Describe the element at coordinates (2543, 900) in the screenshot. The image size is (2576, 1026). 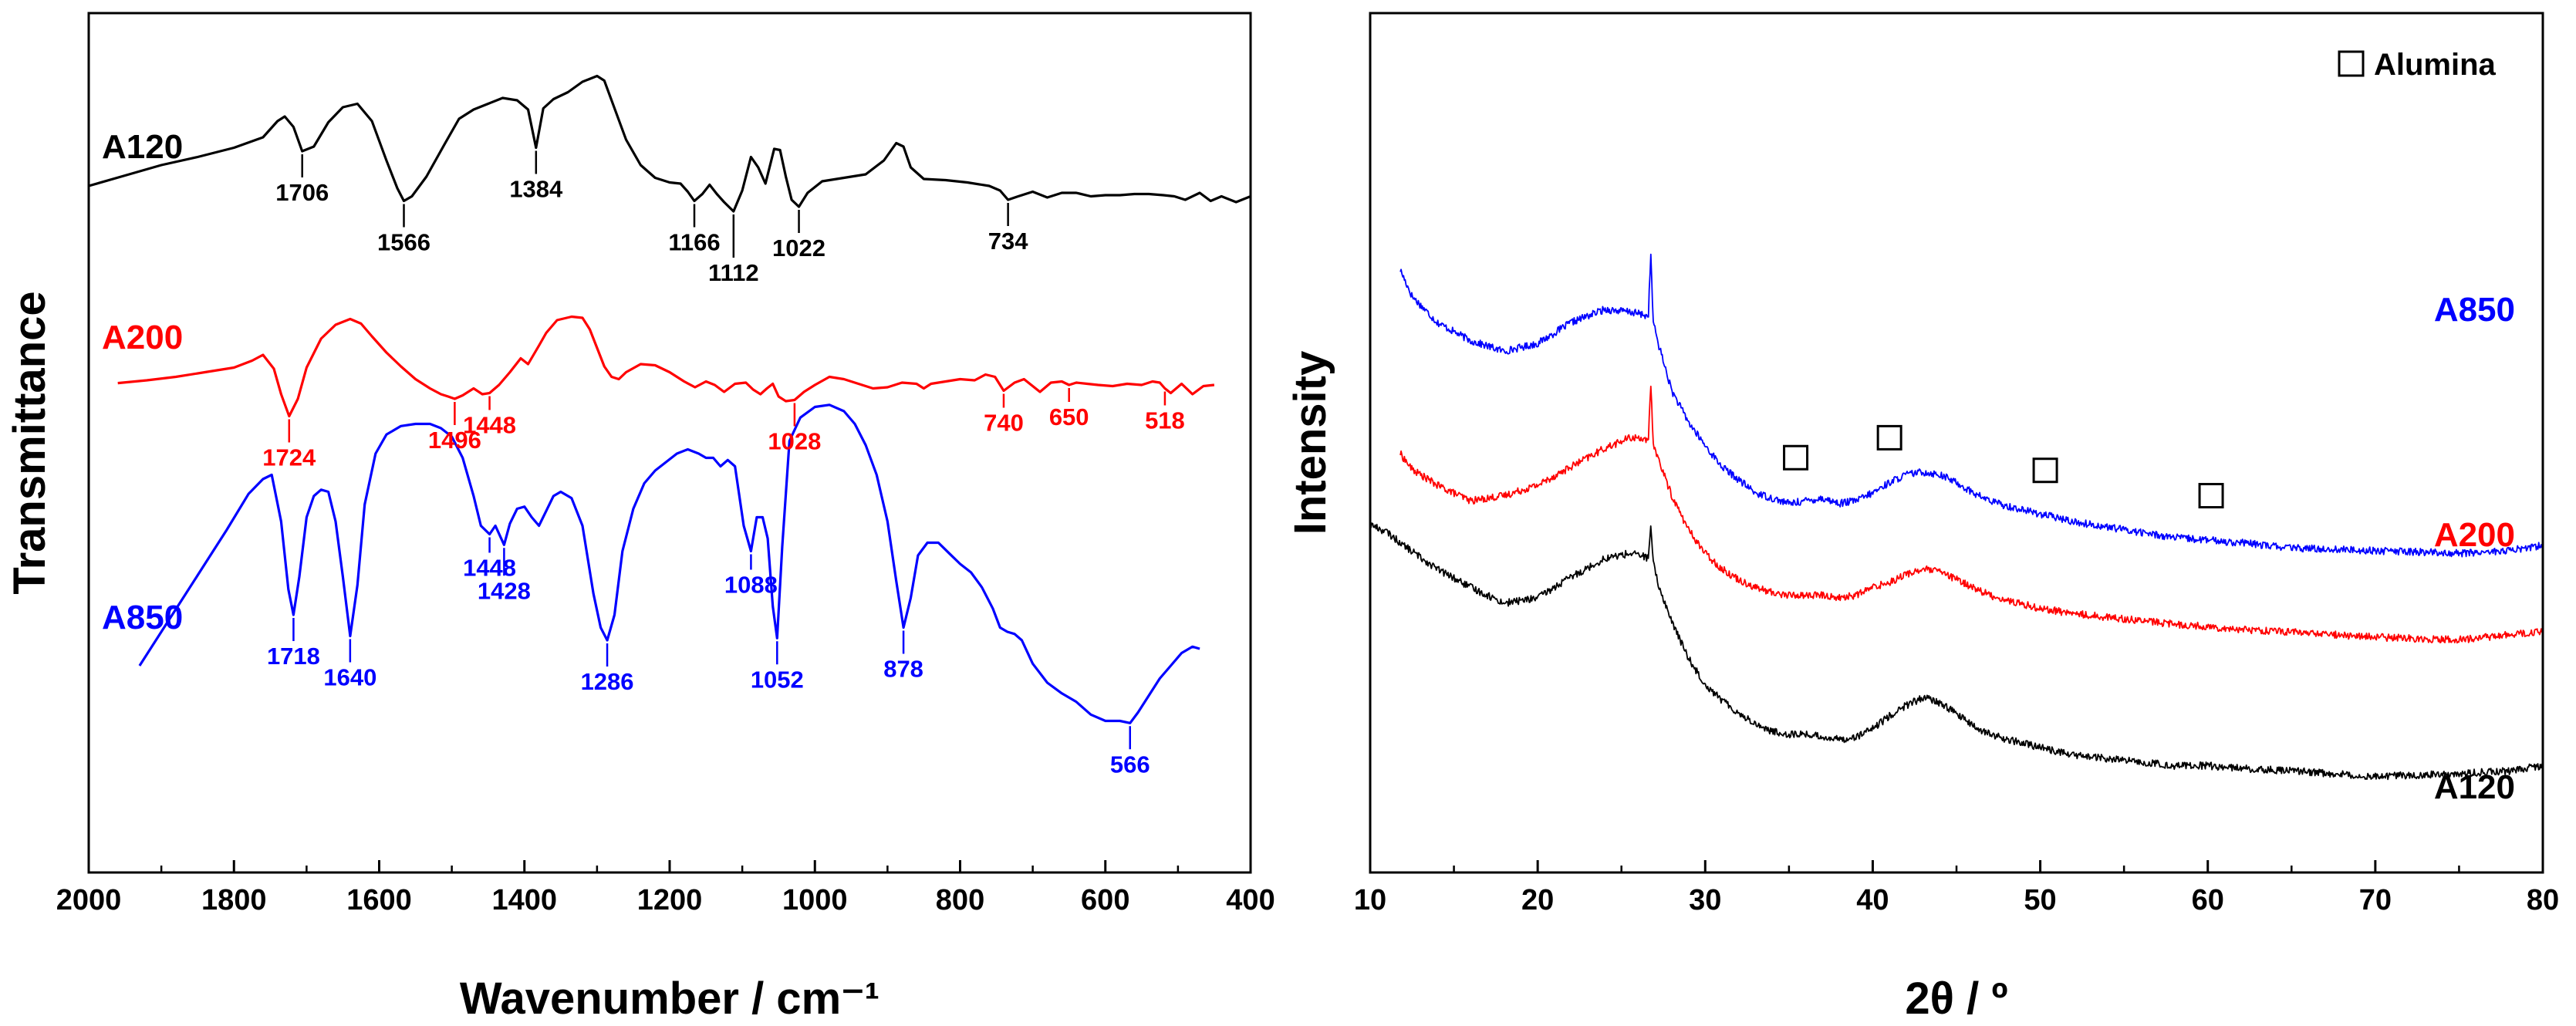
I see `x-tick-label: 80` at that location.